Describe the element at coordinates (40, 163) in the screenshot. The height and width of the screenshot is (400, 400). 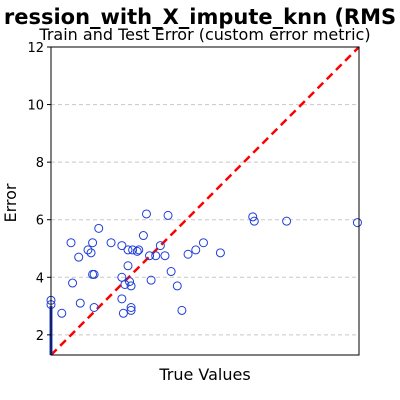
I see `y-tick-label: 8` at that location.